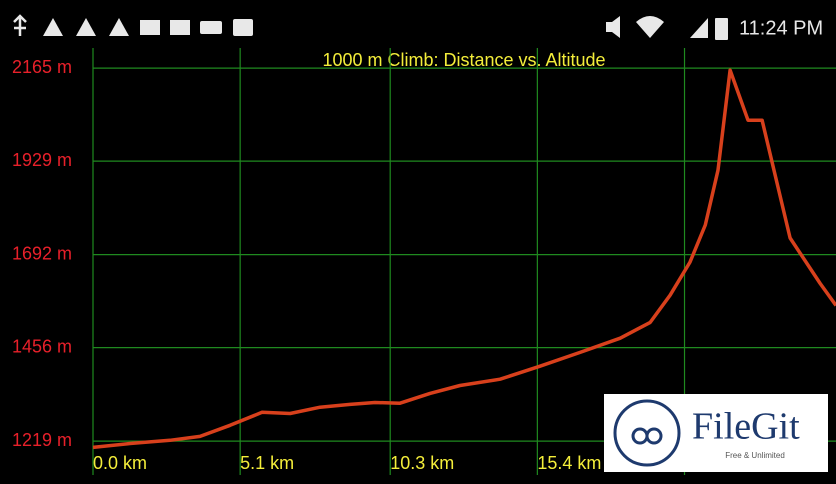 The image size is (836, 484). I want to click on watermark-box, so click(716, 433).